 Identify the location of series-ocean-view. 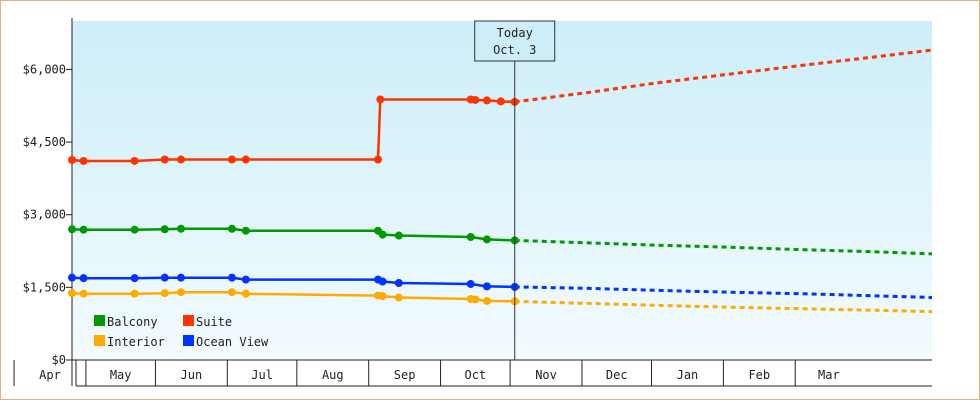
(500, 286).